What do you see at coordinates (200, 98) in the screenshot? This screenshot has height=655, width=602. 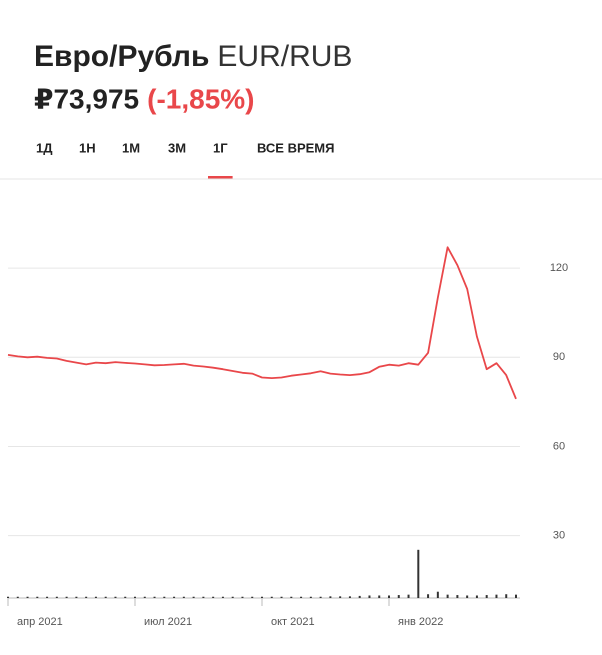 I see `price-change: (-1,85%)` at bounding box center [200, 98].